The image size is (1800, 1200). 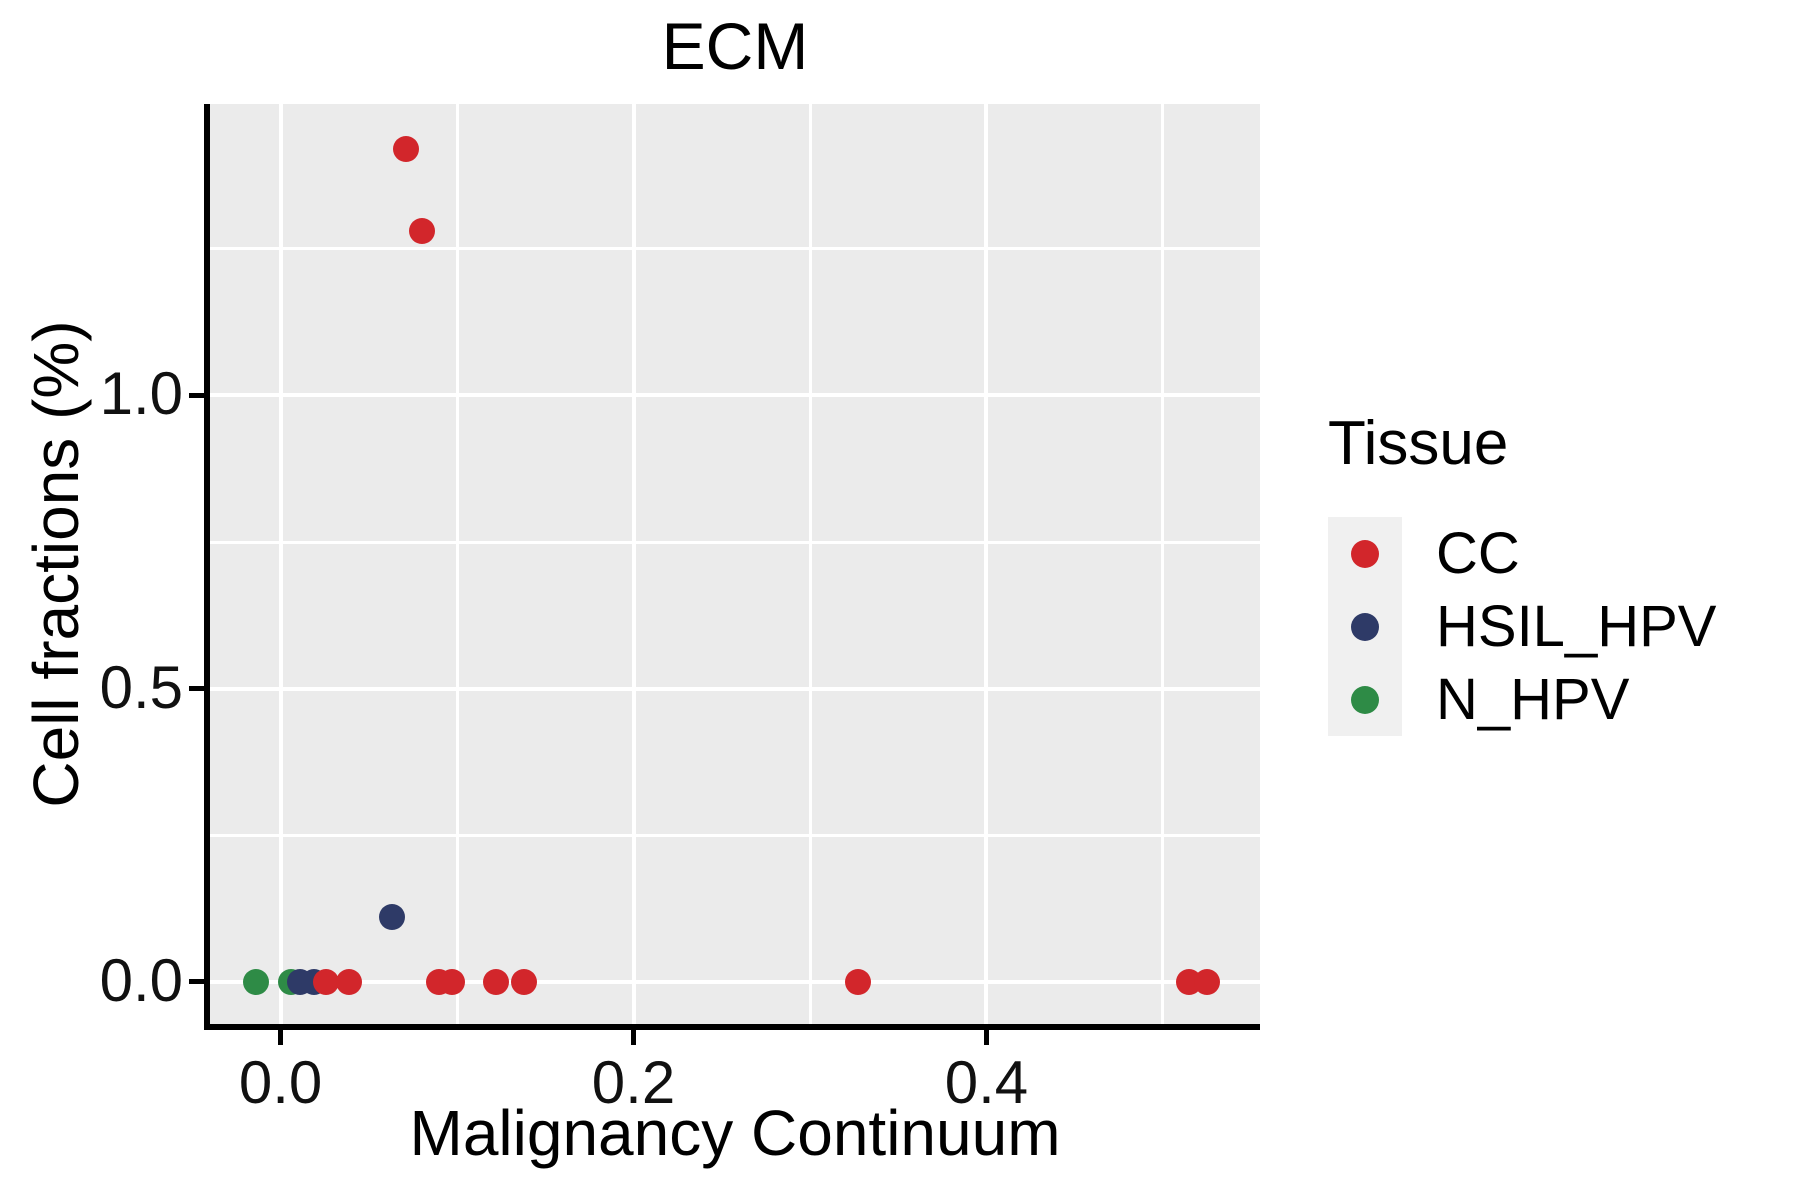 What do you see at coordinates (391, 916) in the screenshot?
I see `data-point-HSIL_HPV` at bounding box center [391, 916].